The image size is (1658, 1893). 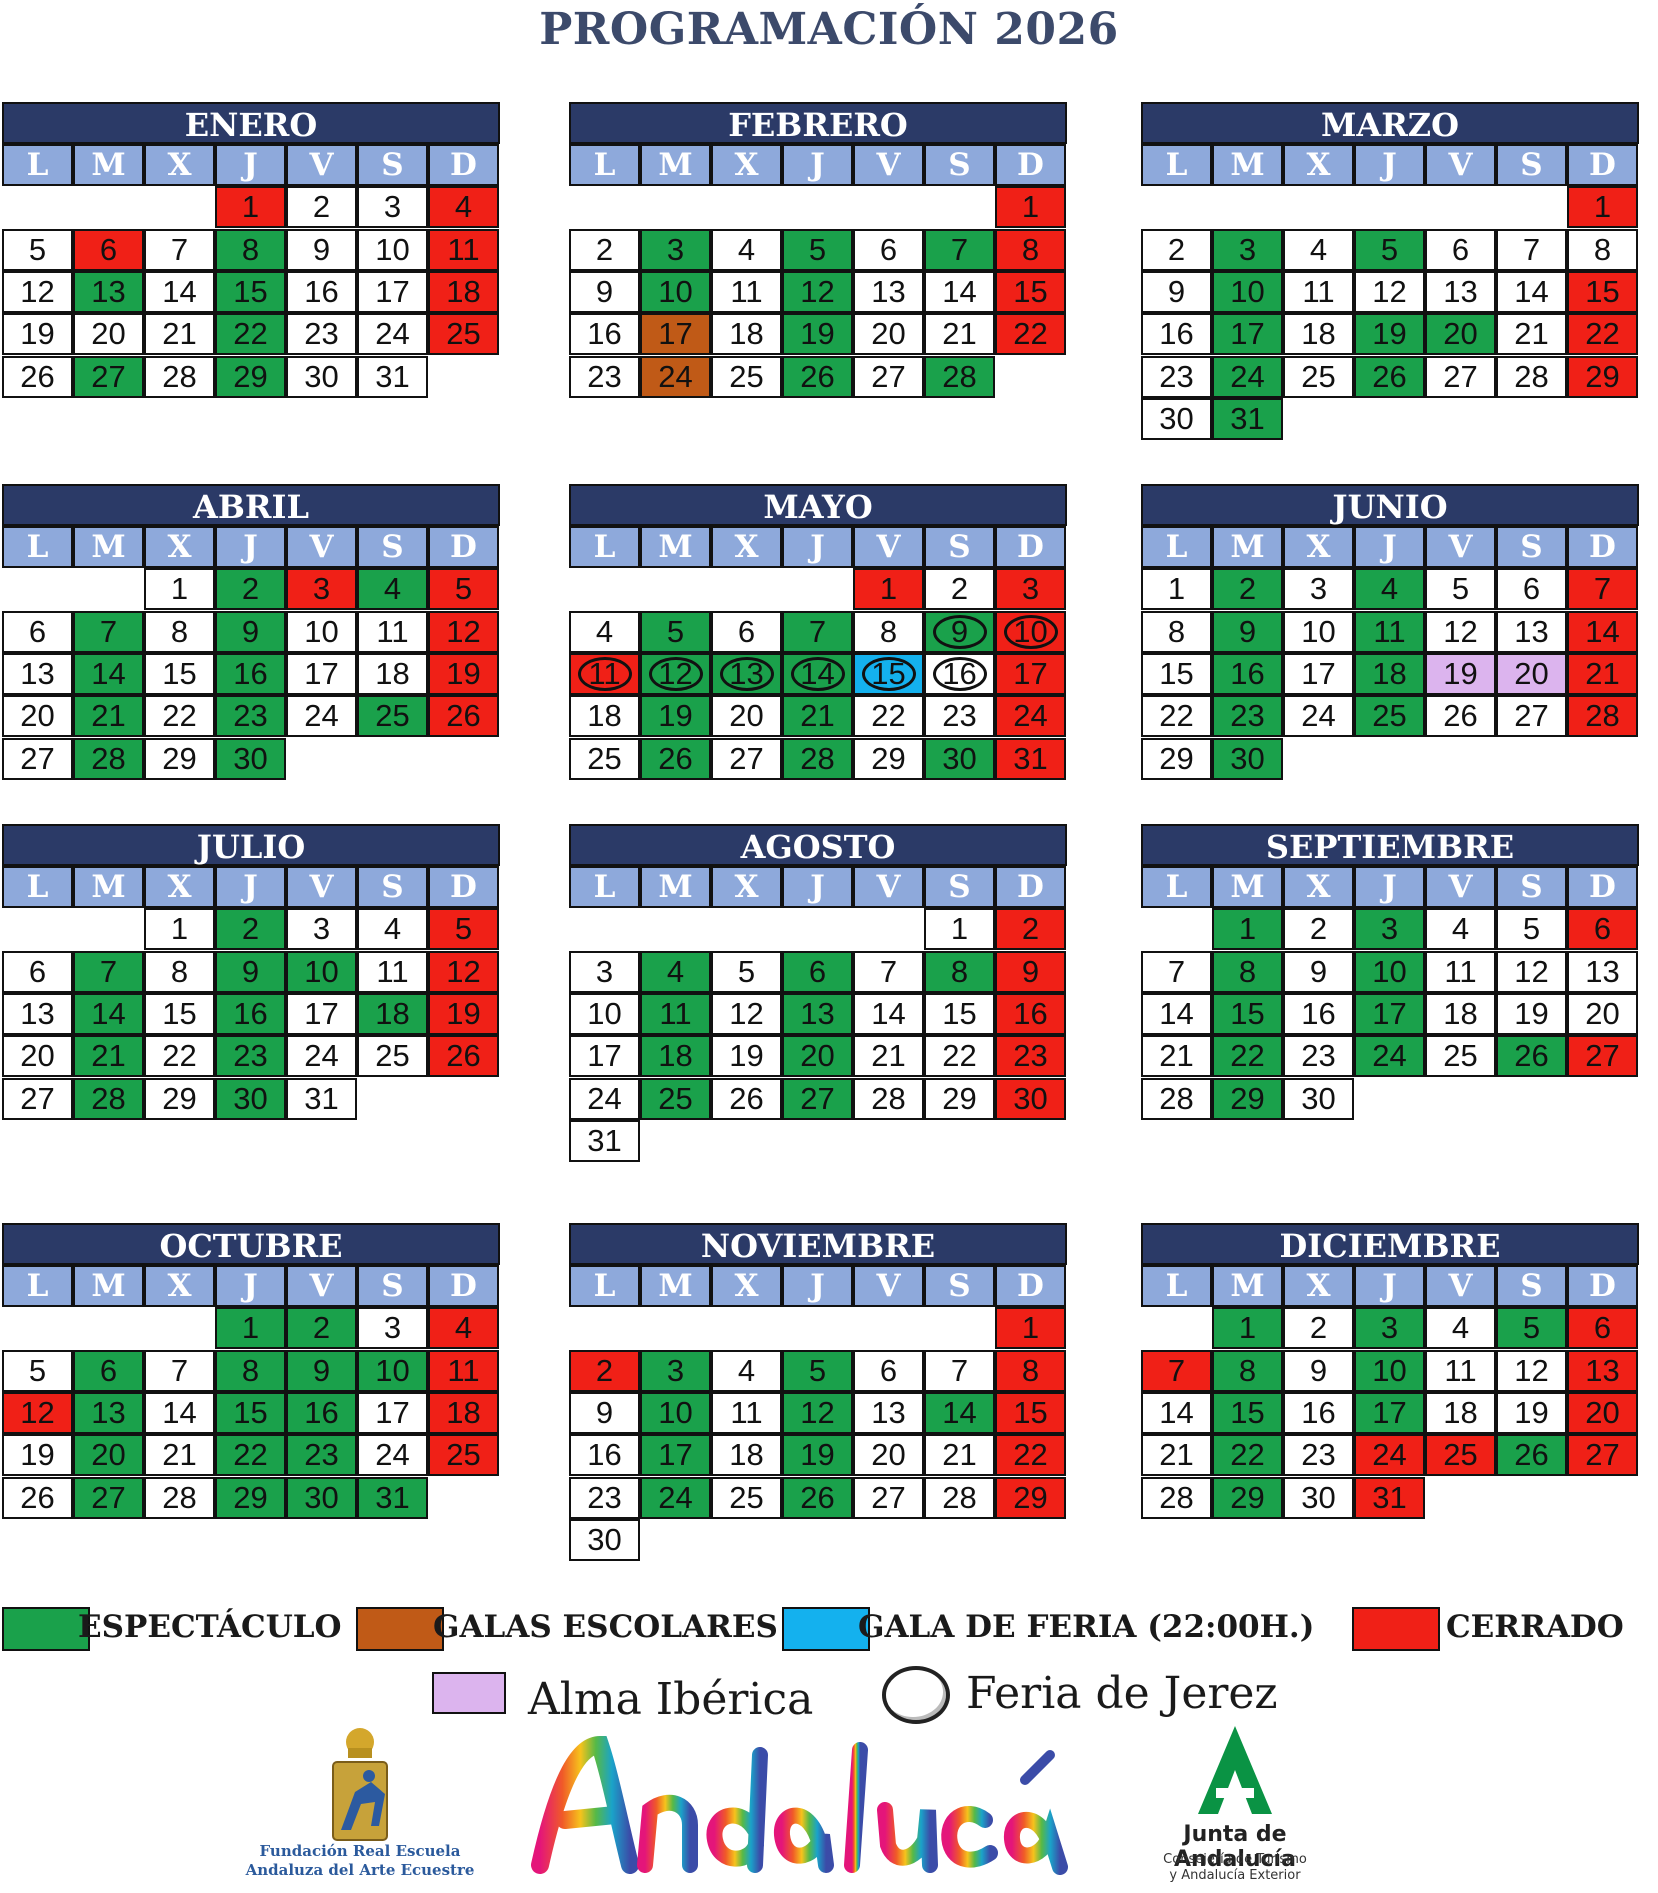 I want to click on day-cell: 31, so click(x=1030, y=759).